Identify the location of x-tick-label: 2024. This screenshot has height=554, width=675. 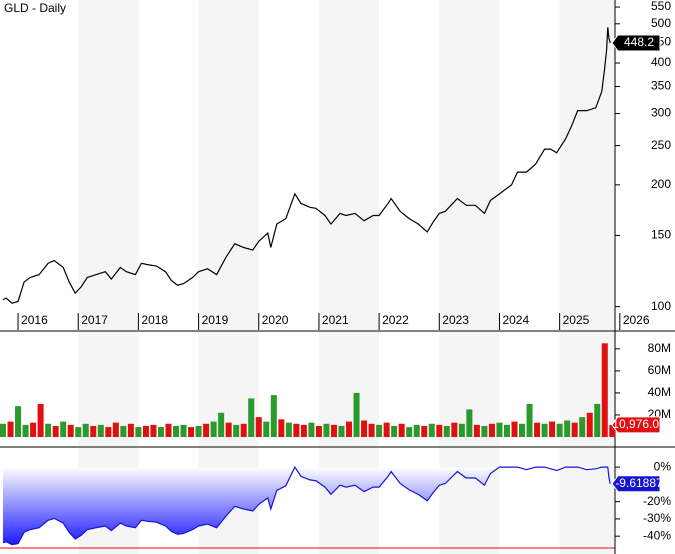
(515, 320).